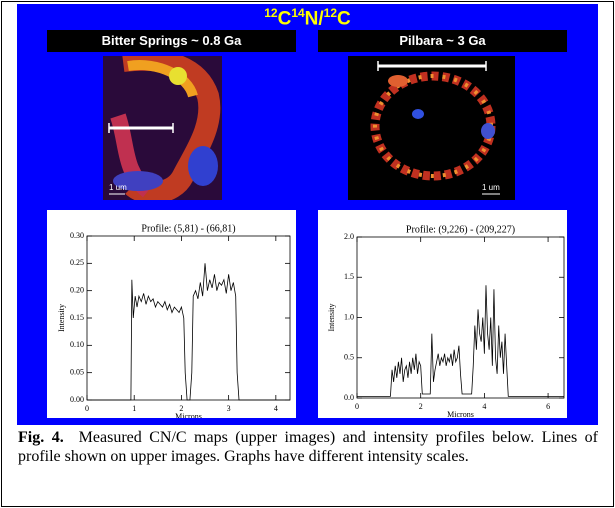 Image resolution: width=615 pixels, height=508 pixels. What do you see at coordinates (41, 437) in the screenshot?
I see `caption-label: Fig. 4.` at bounding box center [41, 437].